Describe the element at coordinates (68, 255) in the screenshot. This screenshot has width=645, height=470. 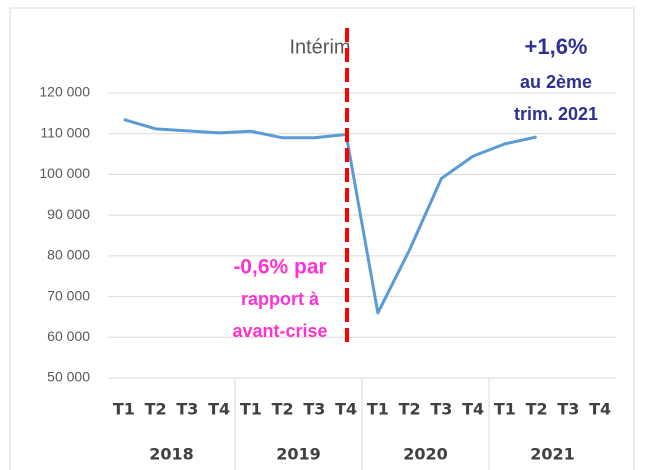
I see `y-tick-label: 80 000` at that location.